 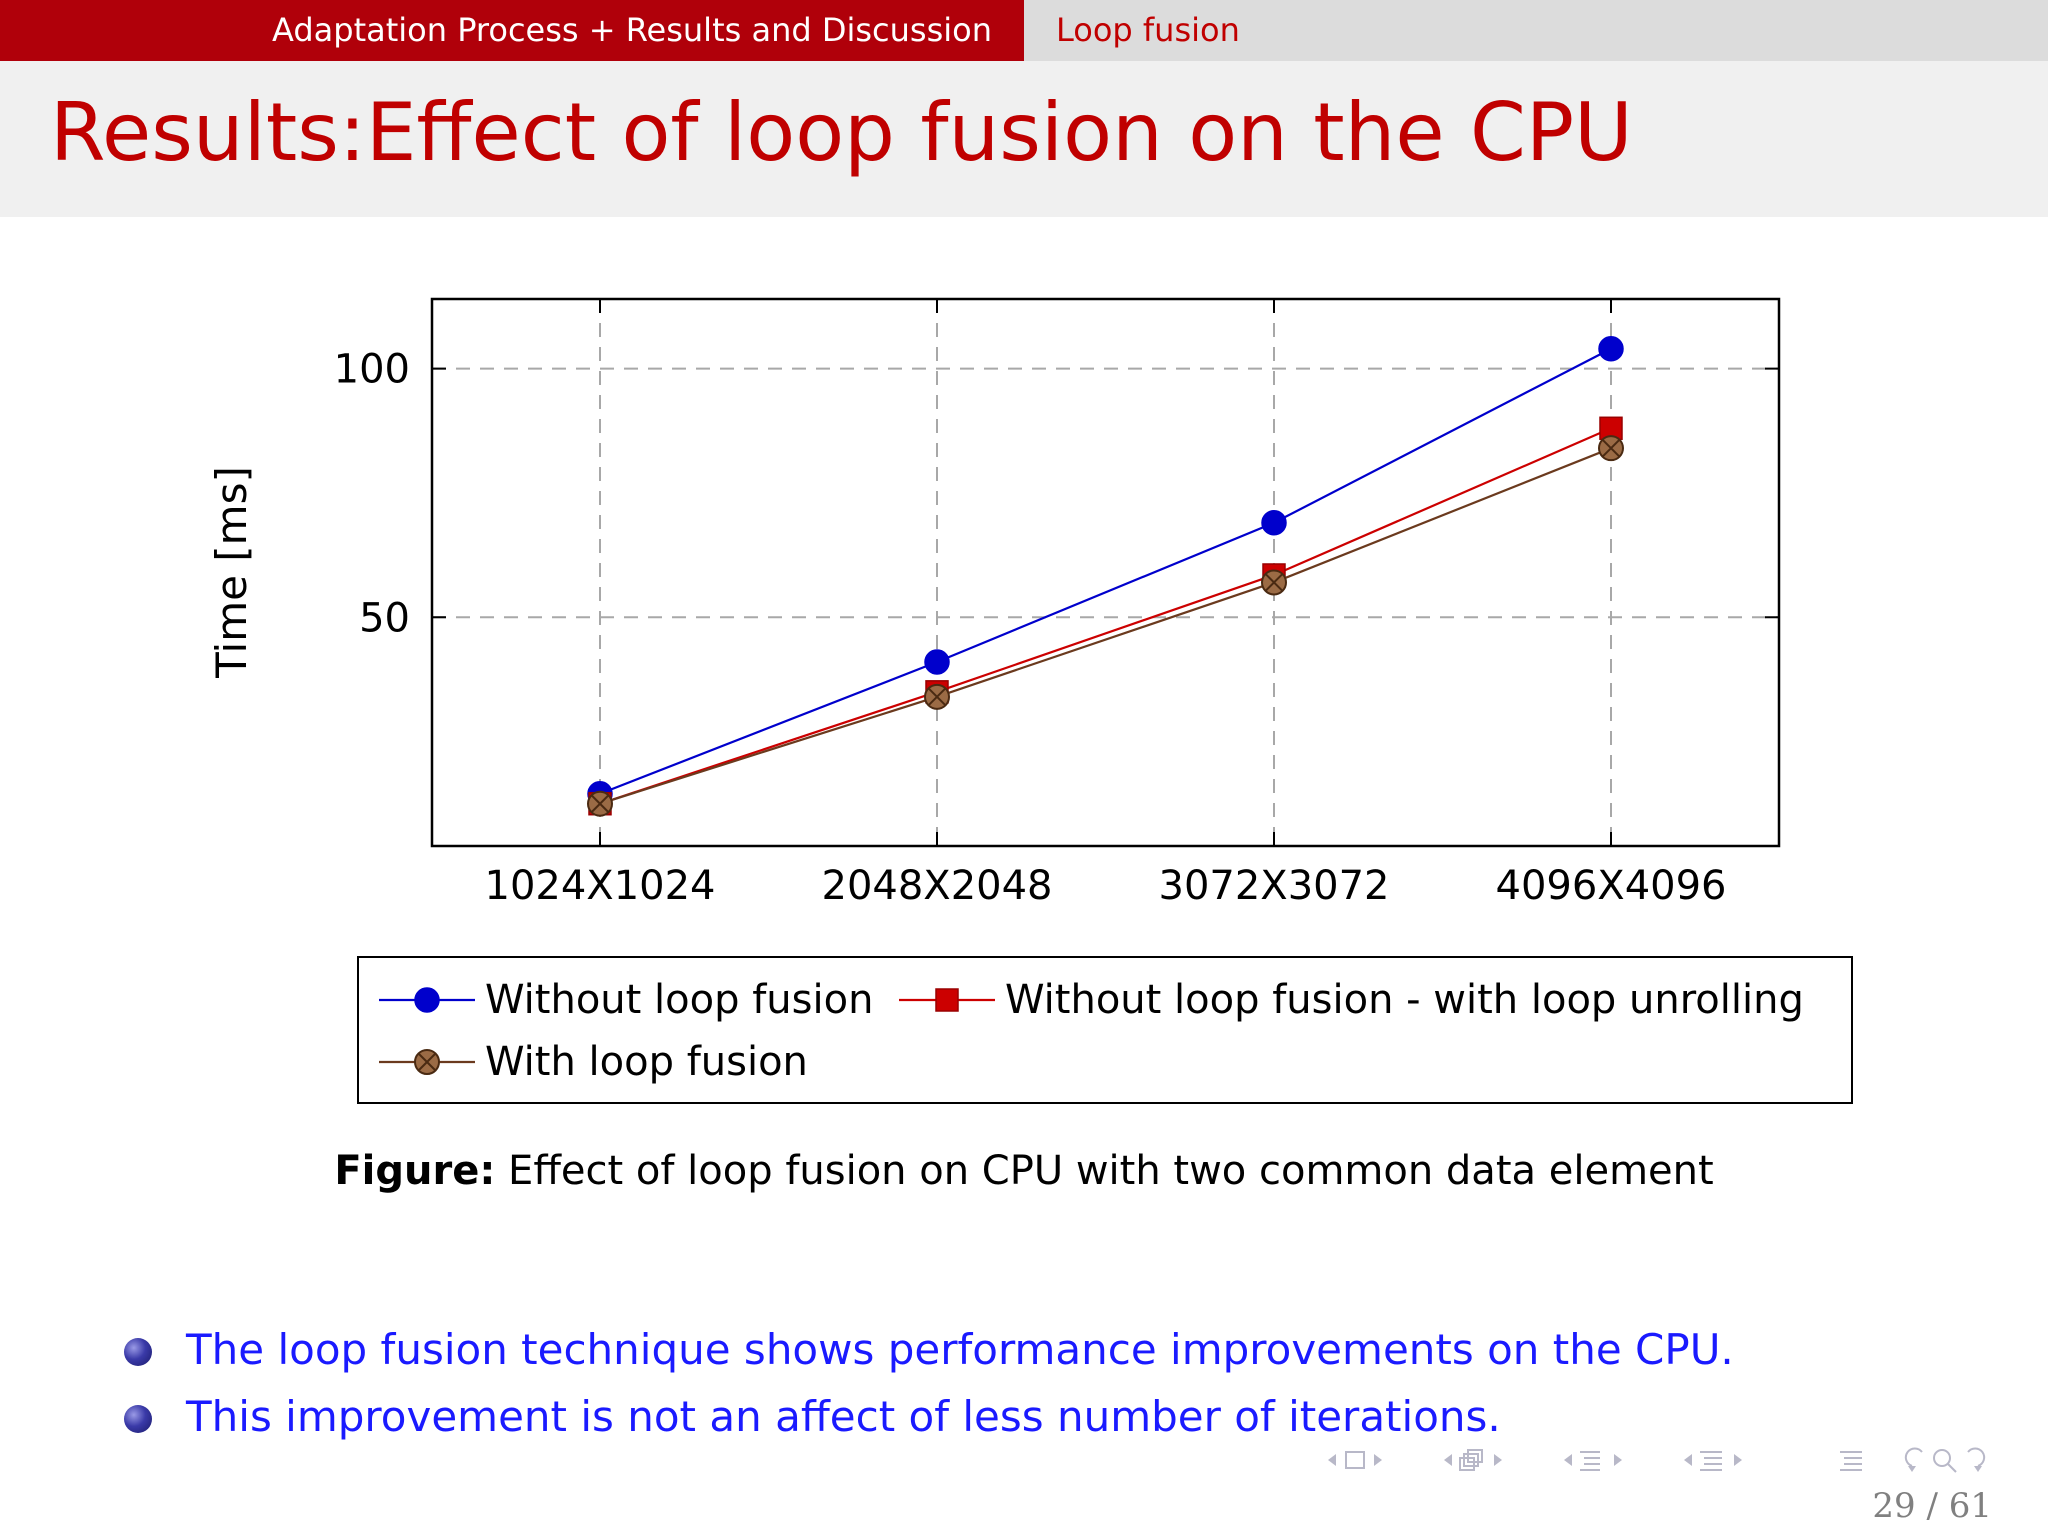 I want to click on y-ticks: 50 100, so click(x=1056, y=494).